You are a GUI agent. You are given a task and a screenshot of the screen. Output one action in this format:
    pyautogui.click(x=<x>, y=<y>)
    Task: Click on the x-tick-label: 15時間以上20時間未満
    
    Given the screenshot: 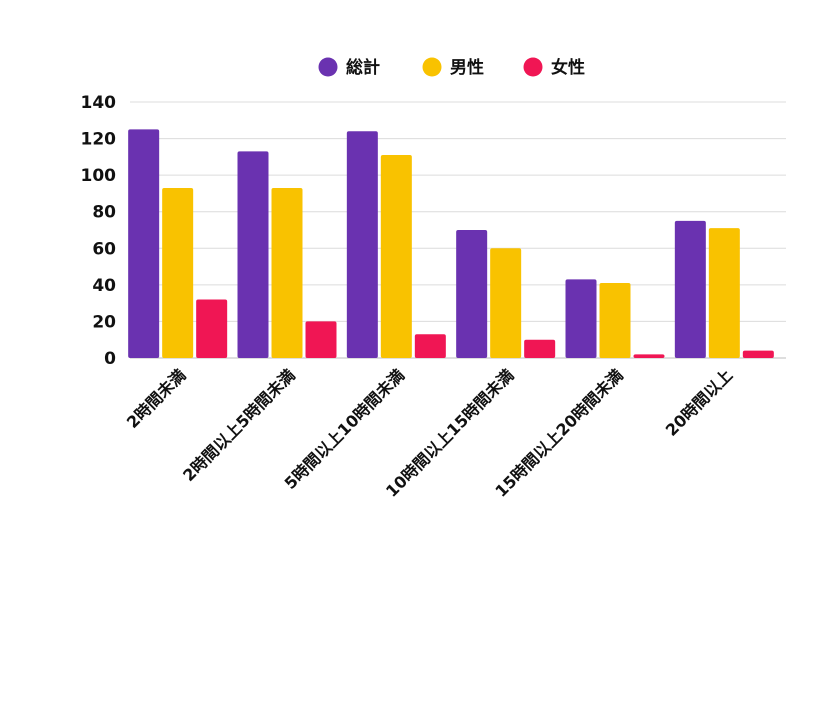 What is the action you would take?
    pyautogui.click(x=558, y=432)
    